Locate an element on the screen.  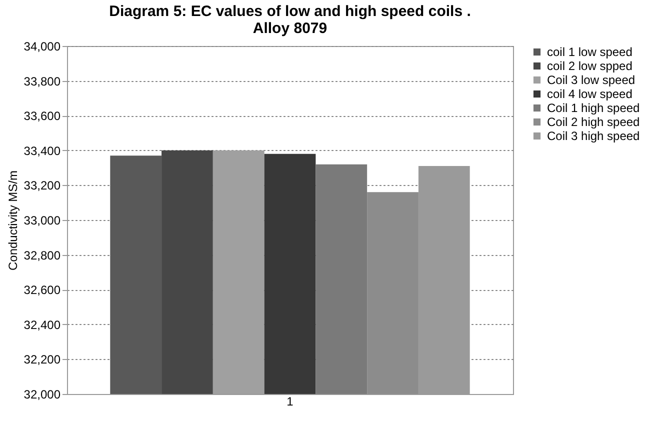
y-tick-label: 32,800 is located at coordinates (42, 255).